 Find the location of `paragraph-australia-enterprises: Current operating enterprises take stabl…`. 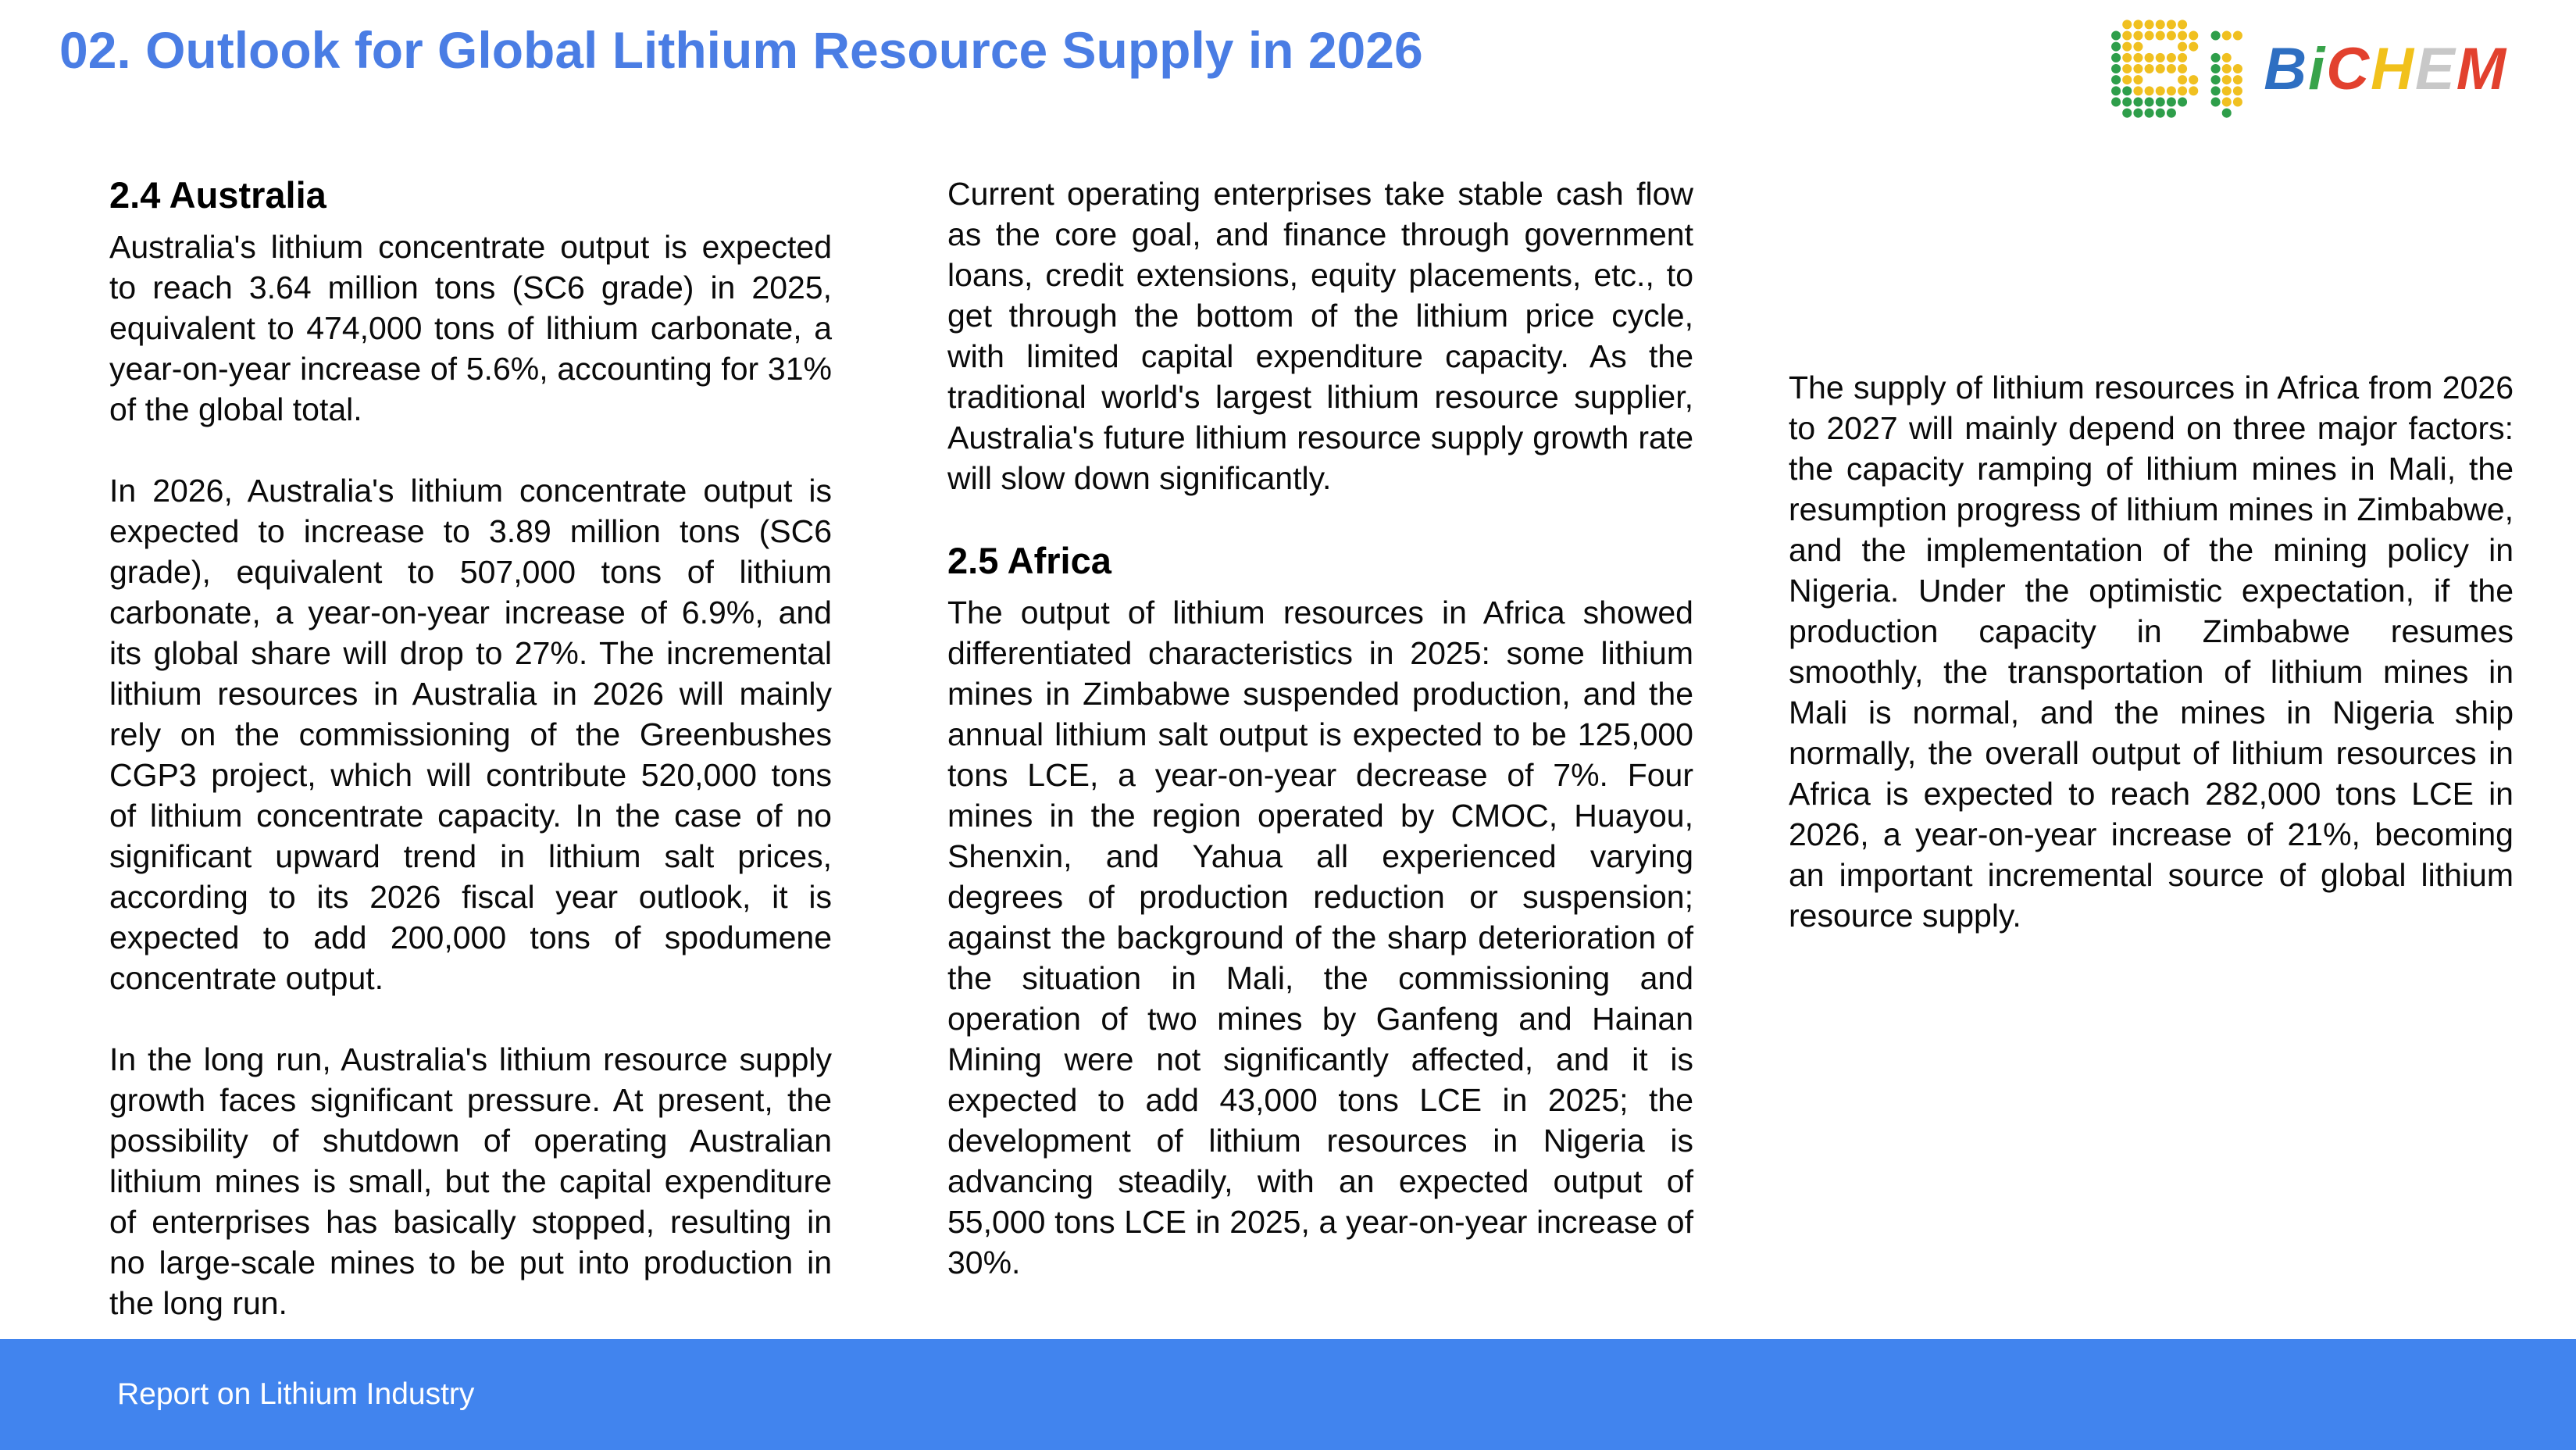

paragraph-australia-enterprises: Current operating enterprises take stabl… is located at coordinates (1320, 336).